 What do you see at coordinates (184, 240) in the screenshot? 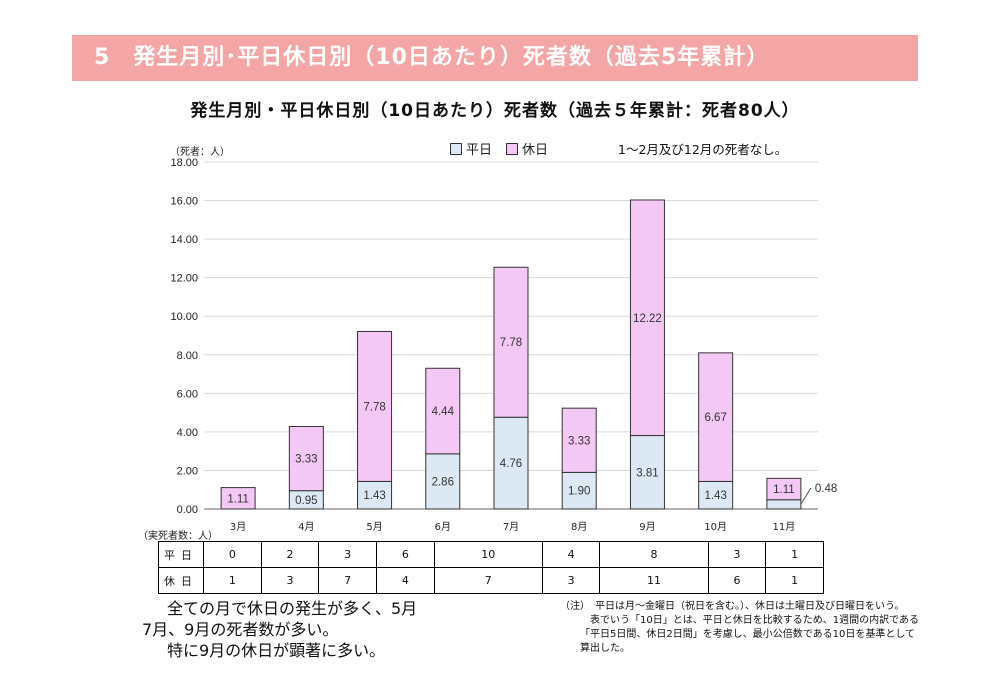
I see `y-tick-label: 14.00` at bounding box center [184, 240].